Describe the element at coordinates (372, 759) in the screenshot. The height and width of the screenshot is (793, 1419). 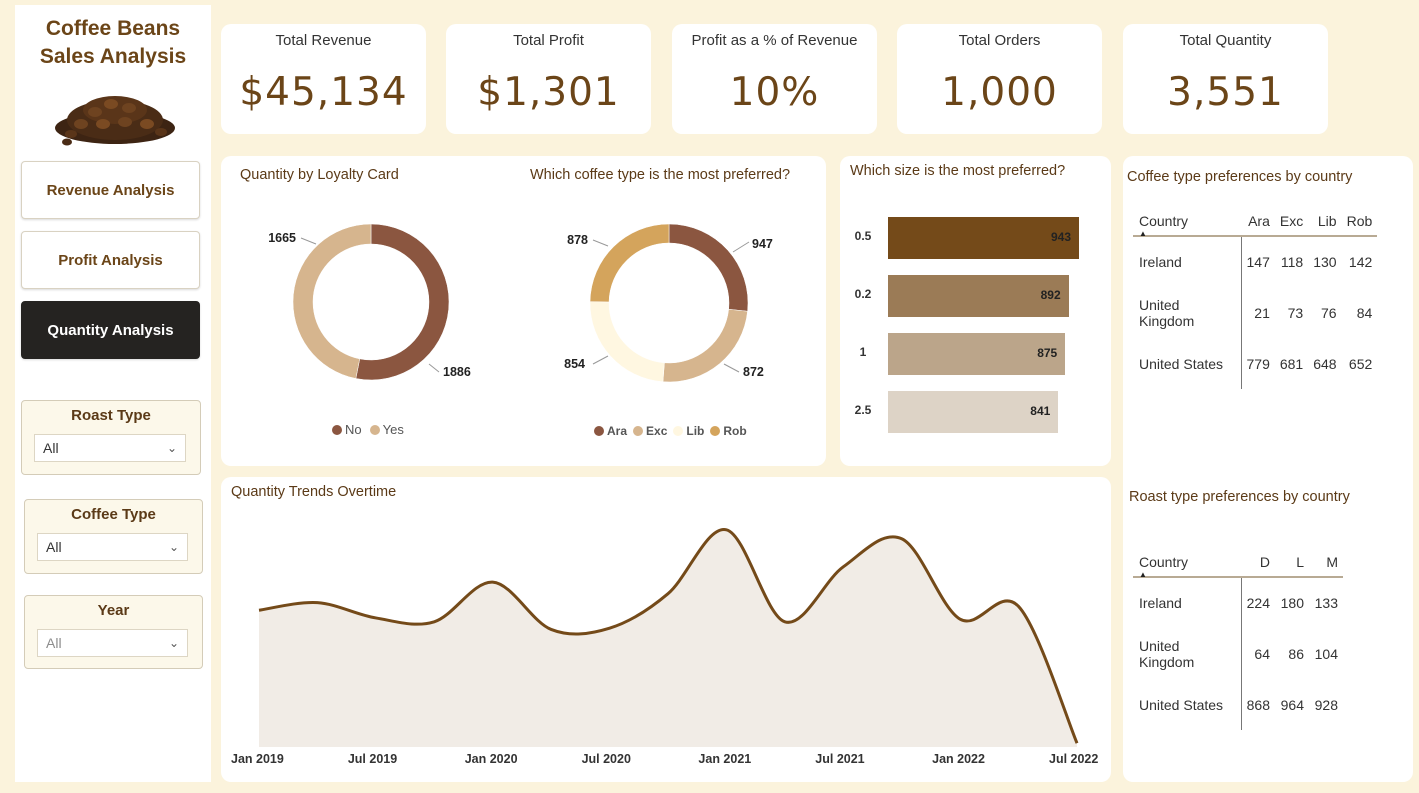
I see `trend-x-tick-label: Jul 2019` at that location.